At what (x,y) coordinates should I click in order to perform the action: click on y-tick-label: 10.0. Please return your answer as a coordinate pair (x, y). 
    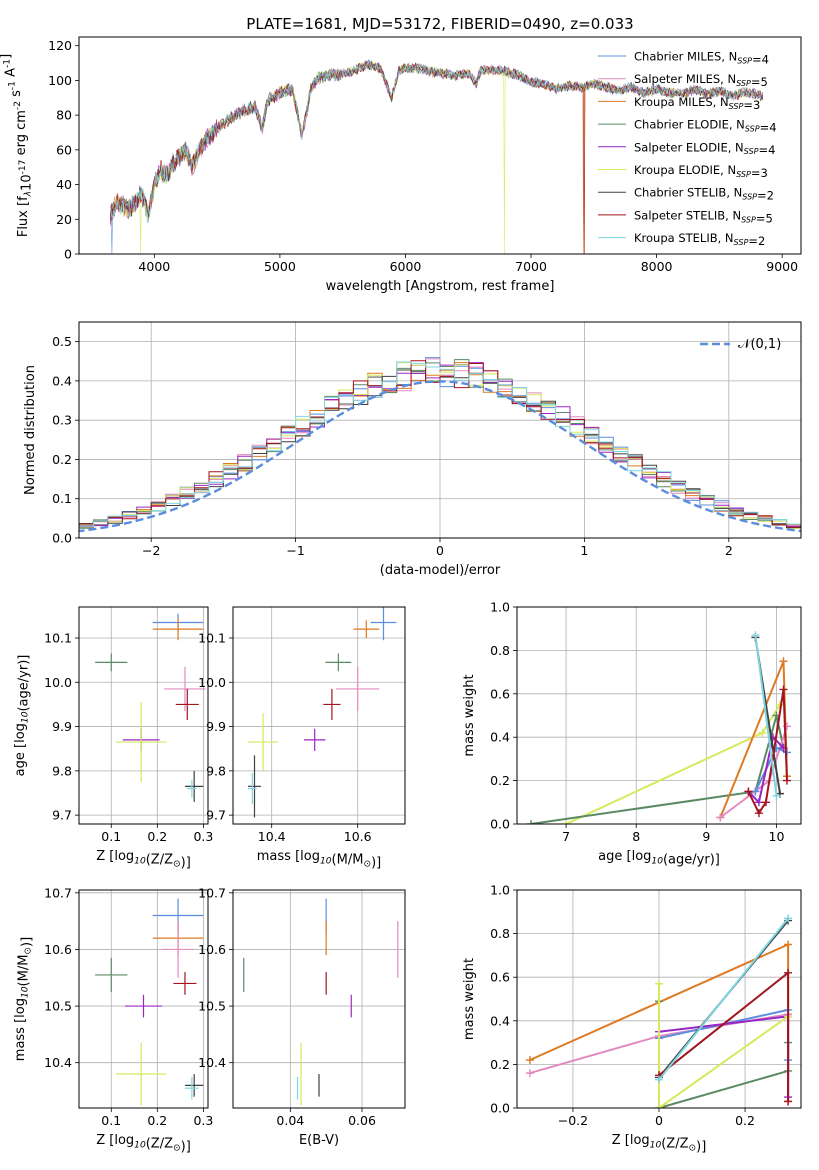
    Looking at the image, I should click on (212, 682).